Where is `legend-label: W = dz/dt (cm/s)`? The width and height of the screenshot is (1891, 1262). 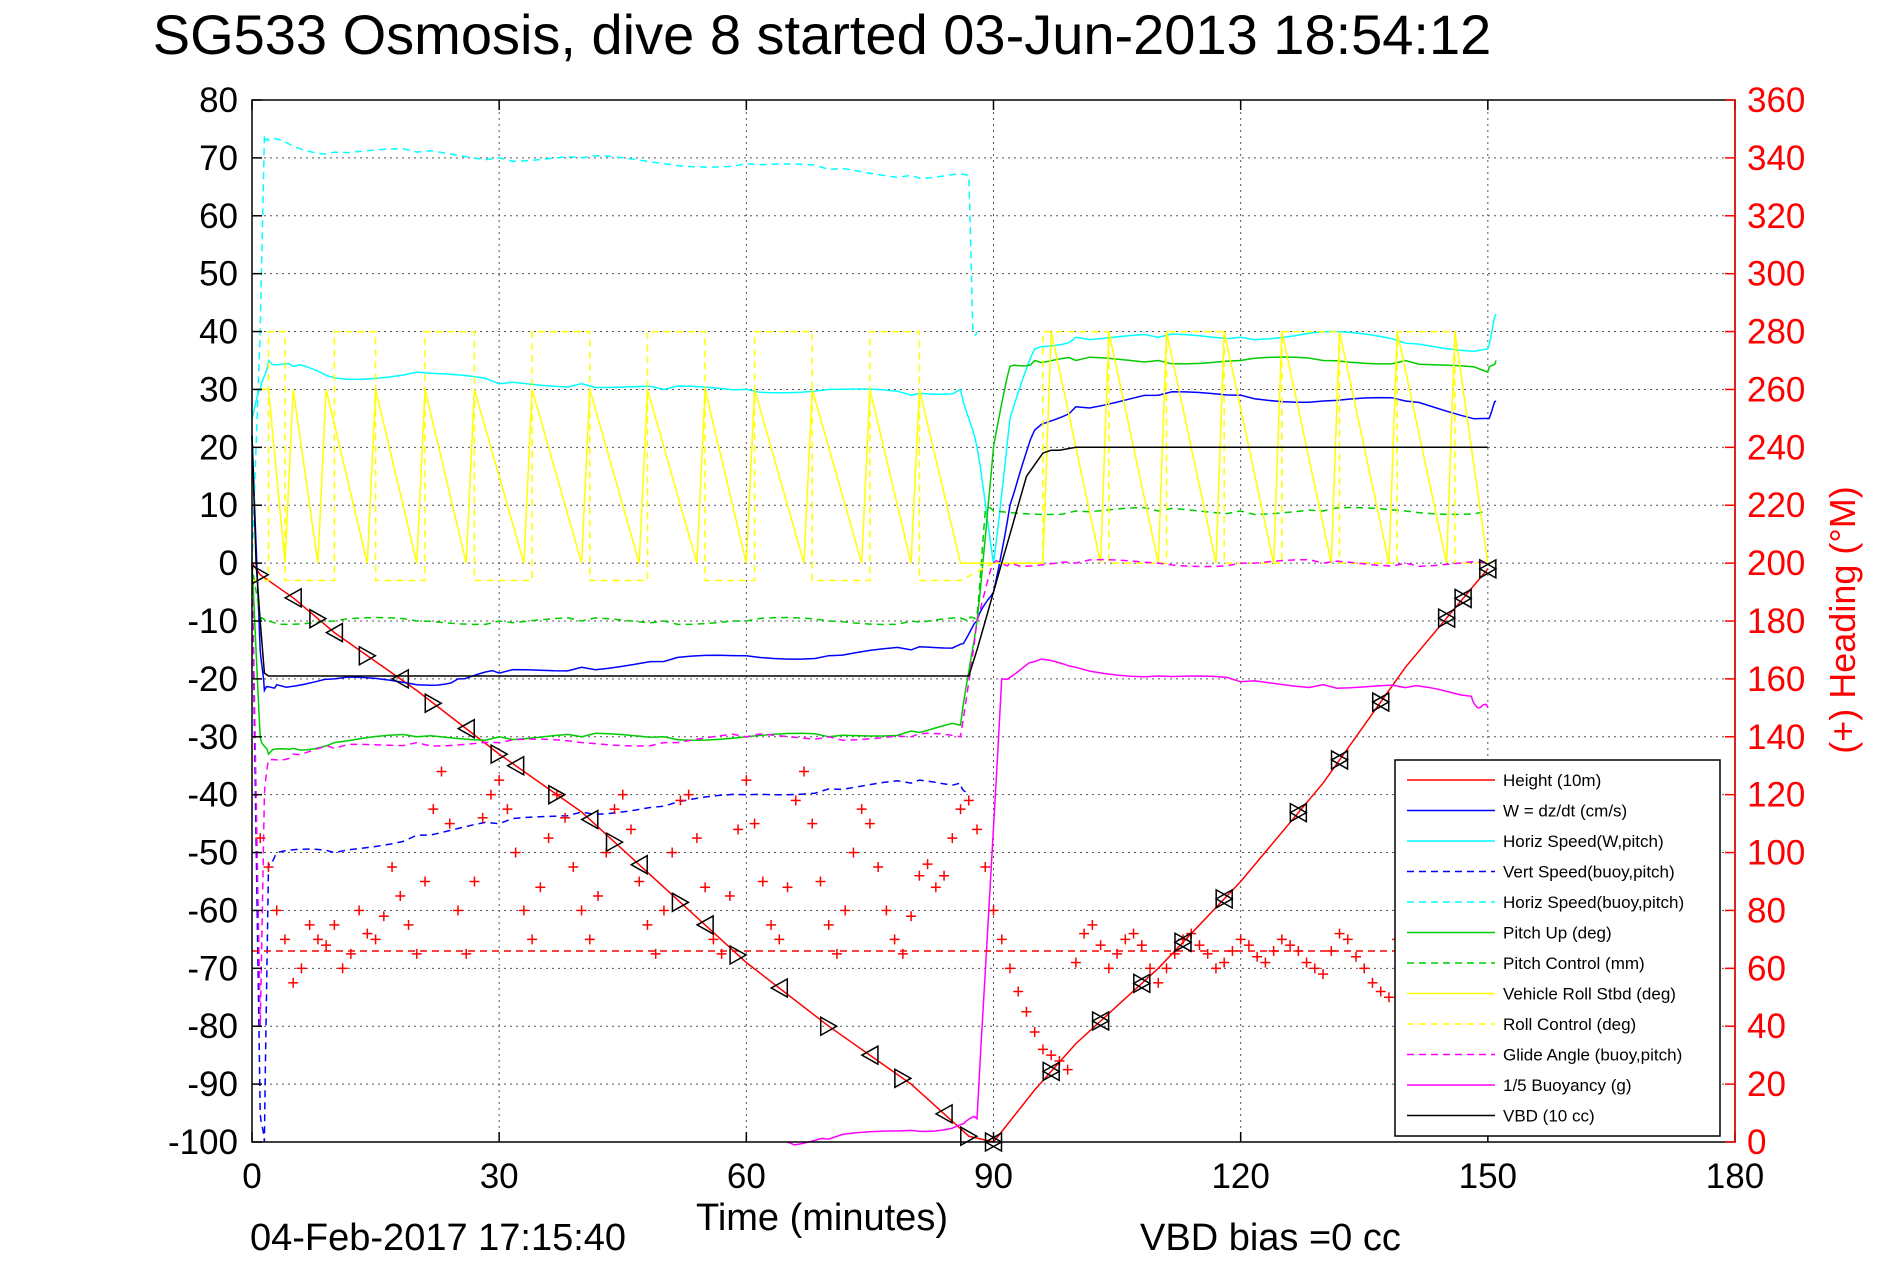 legend-label: W = dz/dt (cm/s) is located at coordinates (1565, 811).